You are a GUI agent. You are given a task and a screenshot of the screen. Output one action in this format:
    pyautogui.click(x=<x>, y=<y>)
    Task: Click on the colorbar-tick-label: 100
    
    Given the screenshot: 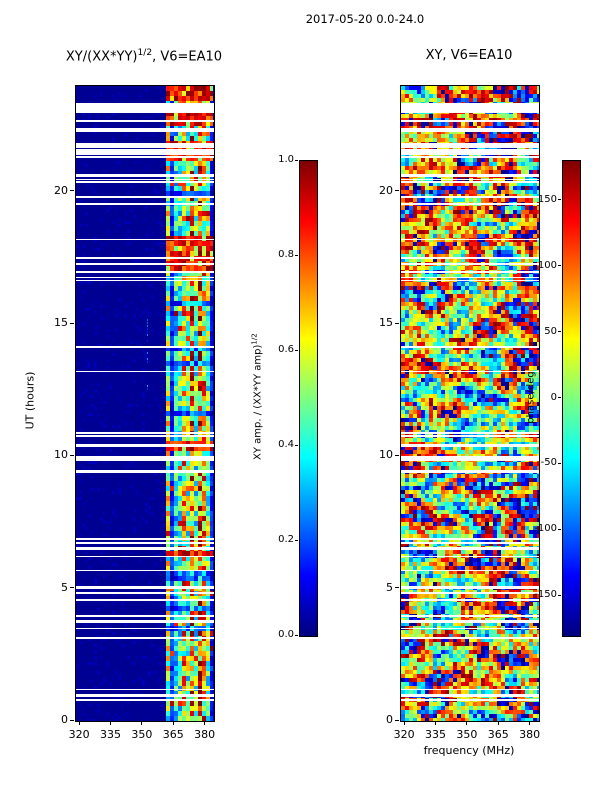 What is the action you would take?
    pyautogui.click(x=547, y=265)
    